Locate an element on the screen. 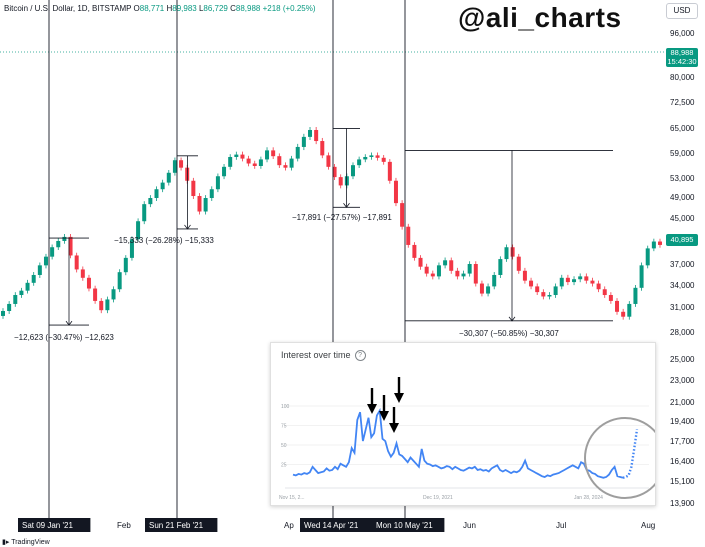 This screenshot has width=705, height=547. time-tick-label: Sat 09 Jan '21 is located at coordinates (47, 525).